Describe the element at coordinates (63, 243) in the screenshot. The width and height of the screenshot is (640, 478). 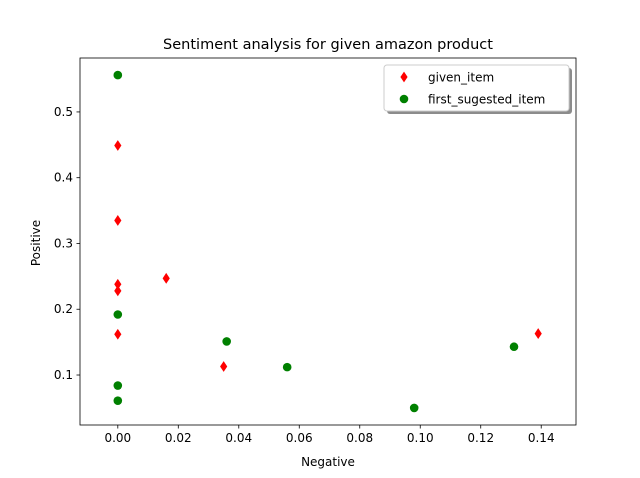
I see `y-tick-label: 0.3` at that location.